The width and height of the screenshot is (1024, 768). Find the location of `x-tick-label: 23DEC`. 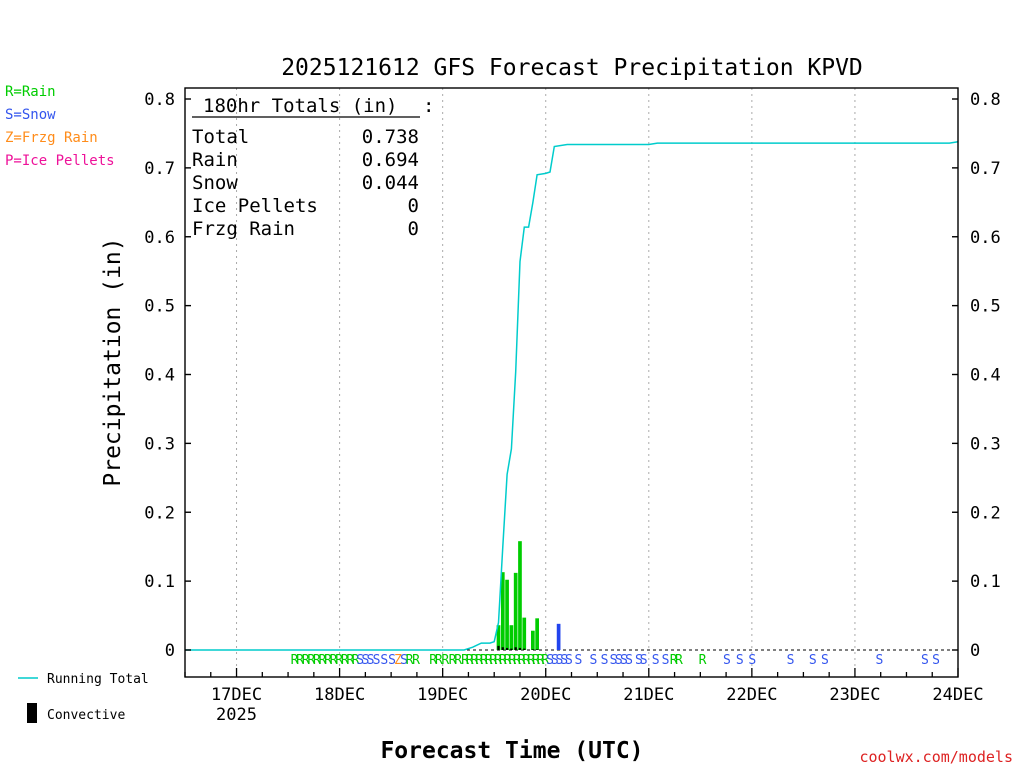

x-tick-label: 23DEC is located at coordinates (854, 695).